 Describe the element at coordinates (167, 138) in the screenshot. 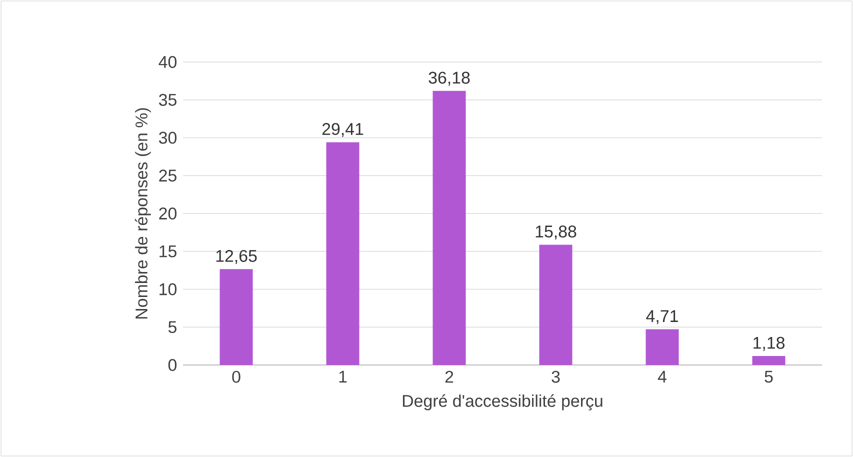

I see `y-tick-label: 30` at that location.